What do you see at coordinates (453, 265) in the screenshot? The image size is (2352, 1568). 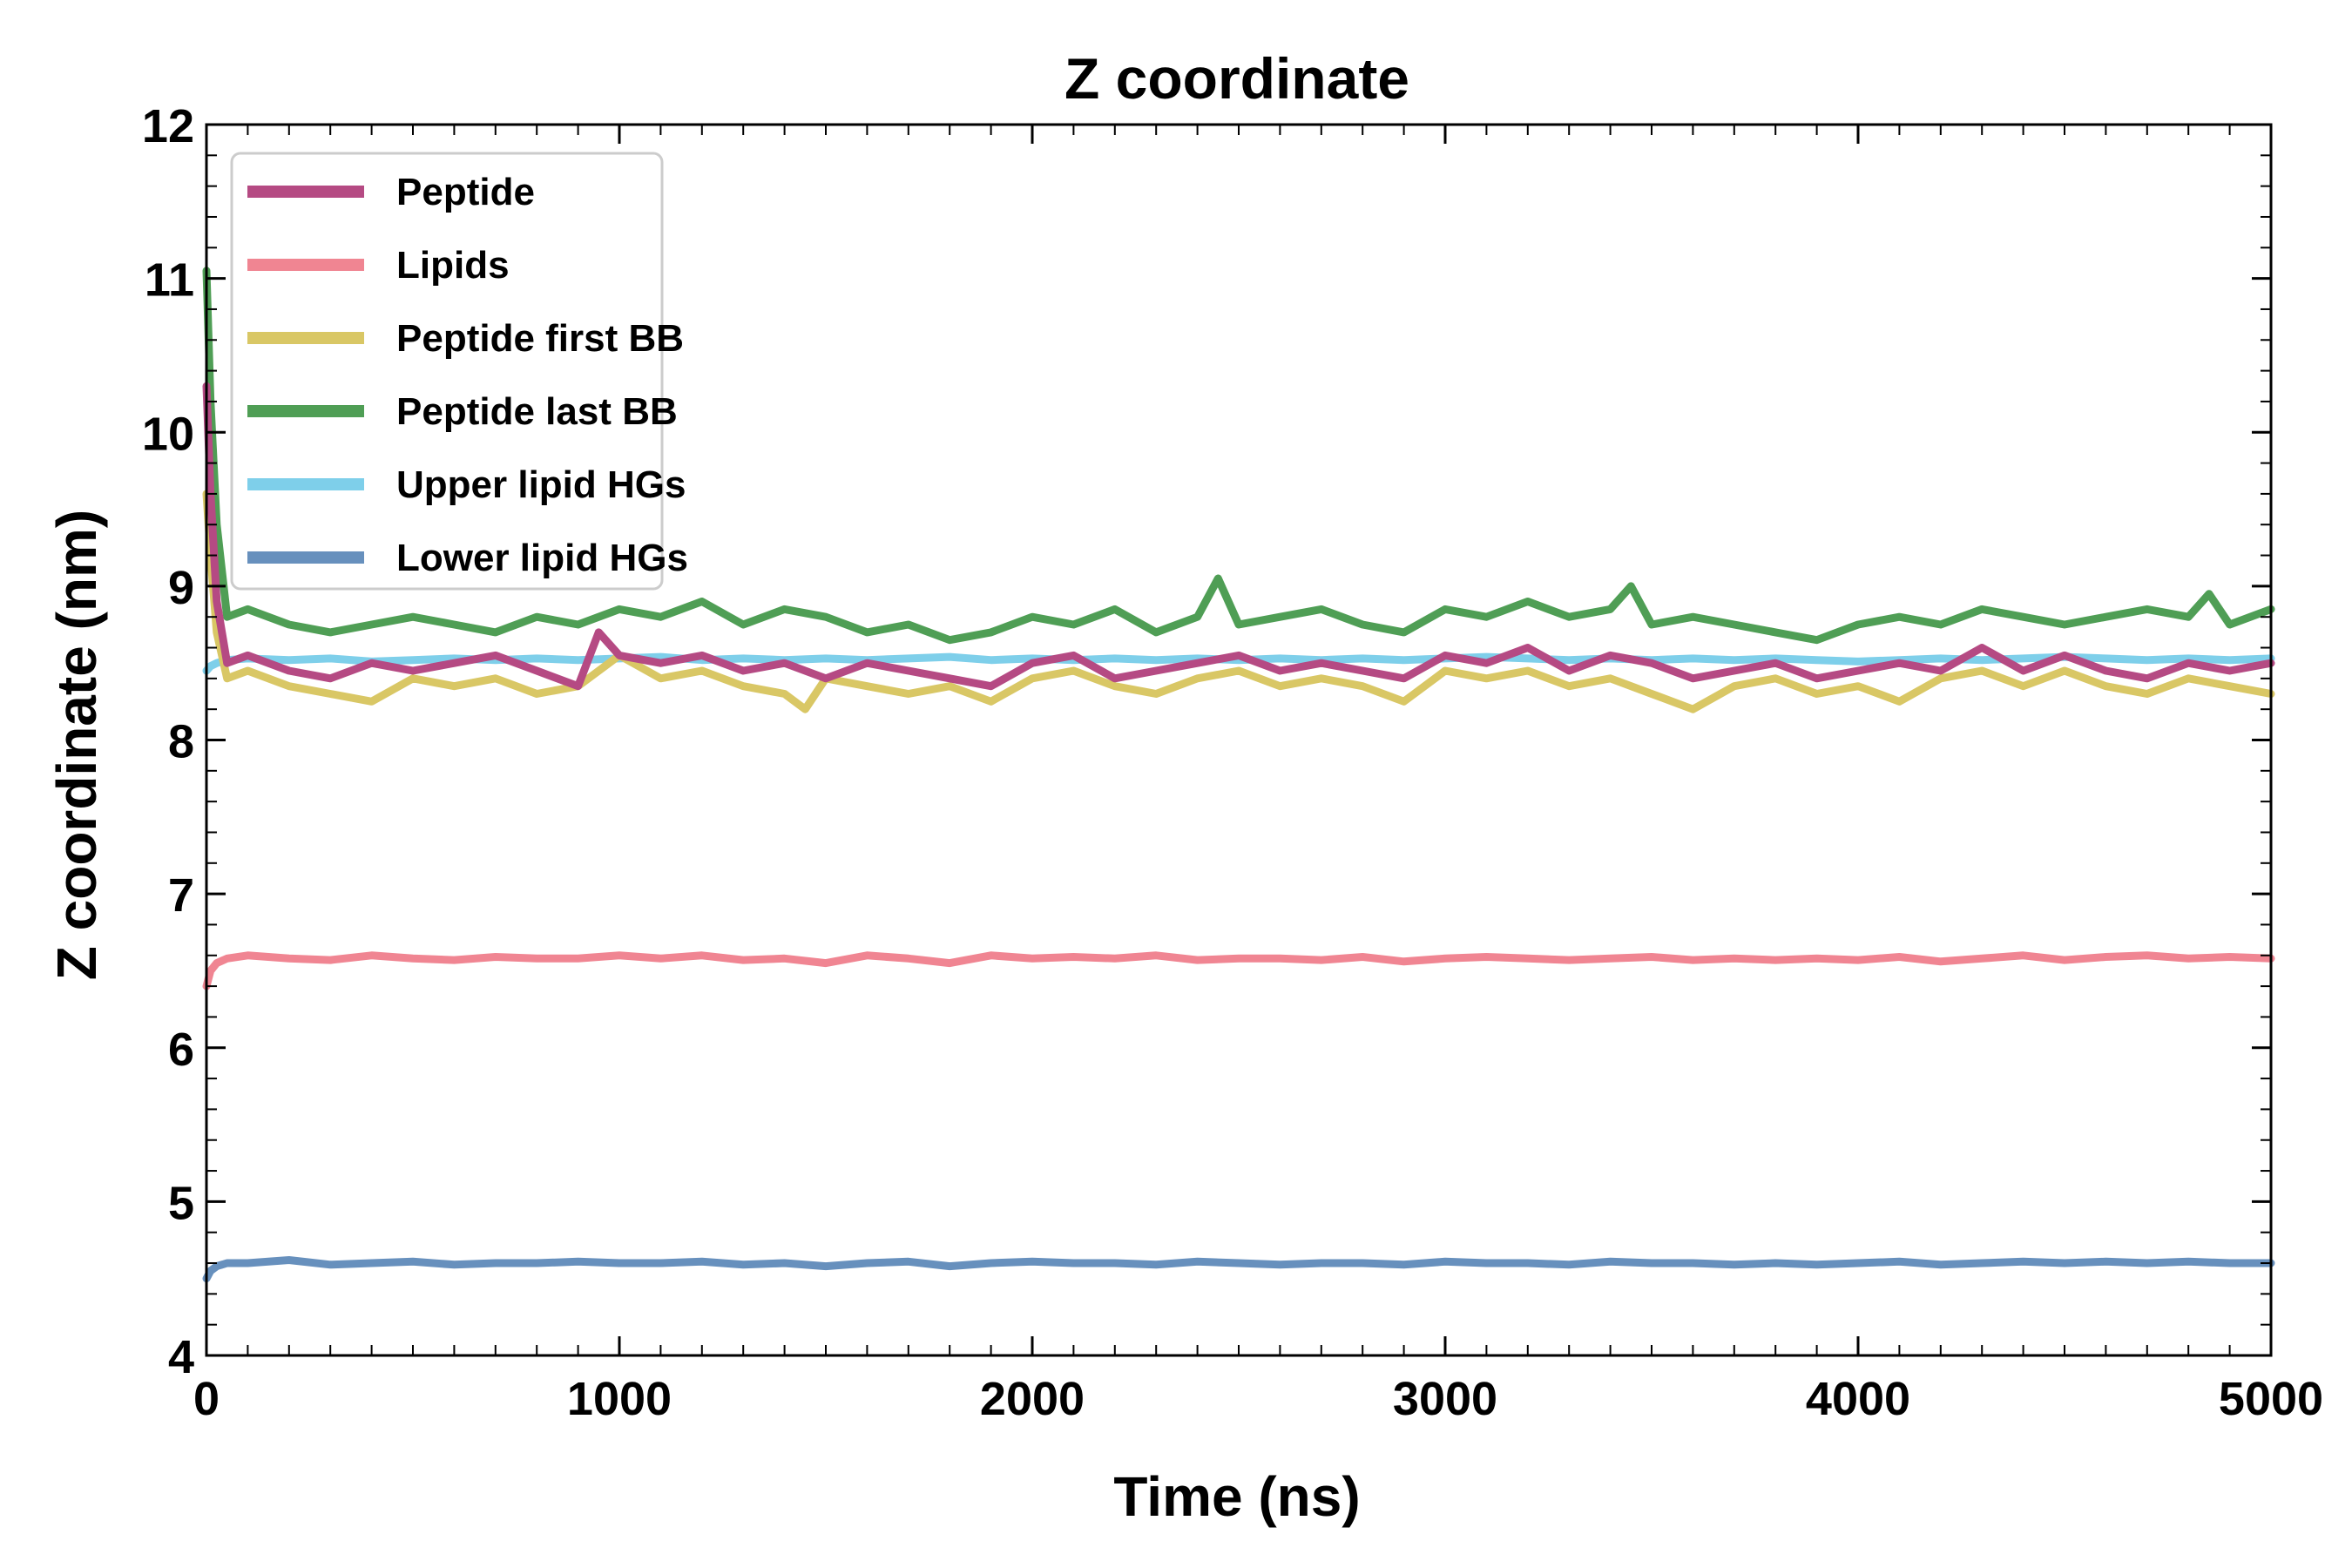 I see `legend-label: Lipids` at bounding box center [453, 265].